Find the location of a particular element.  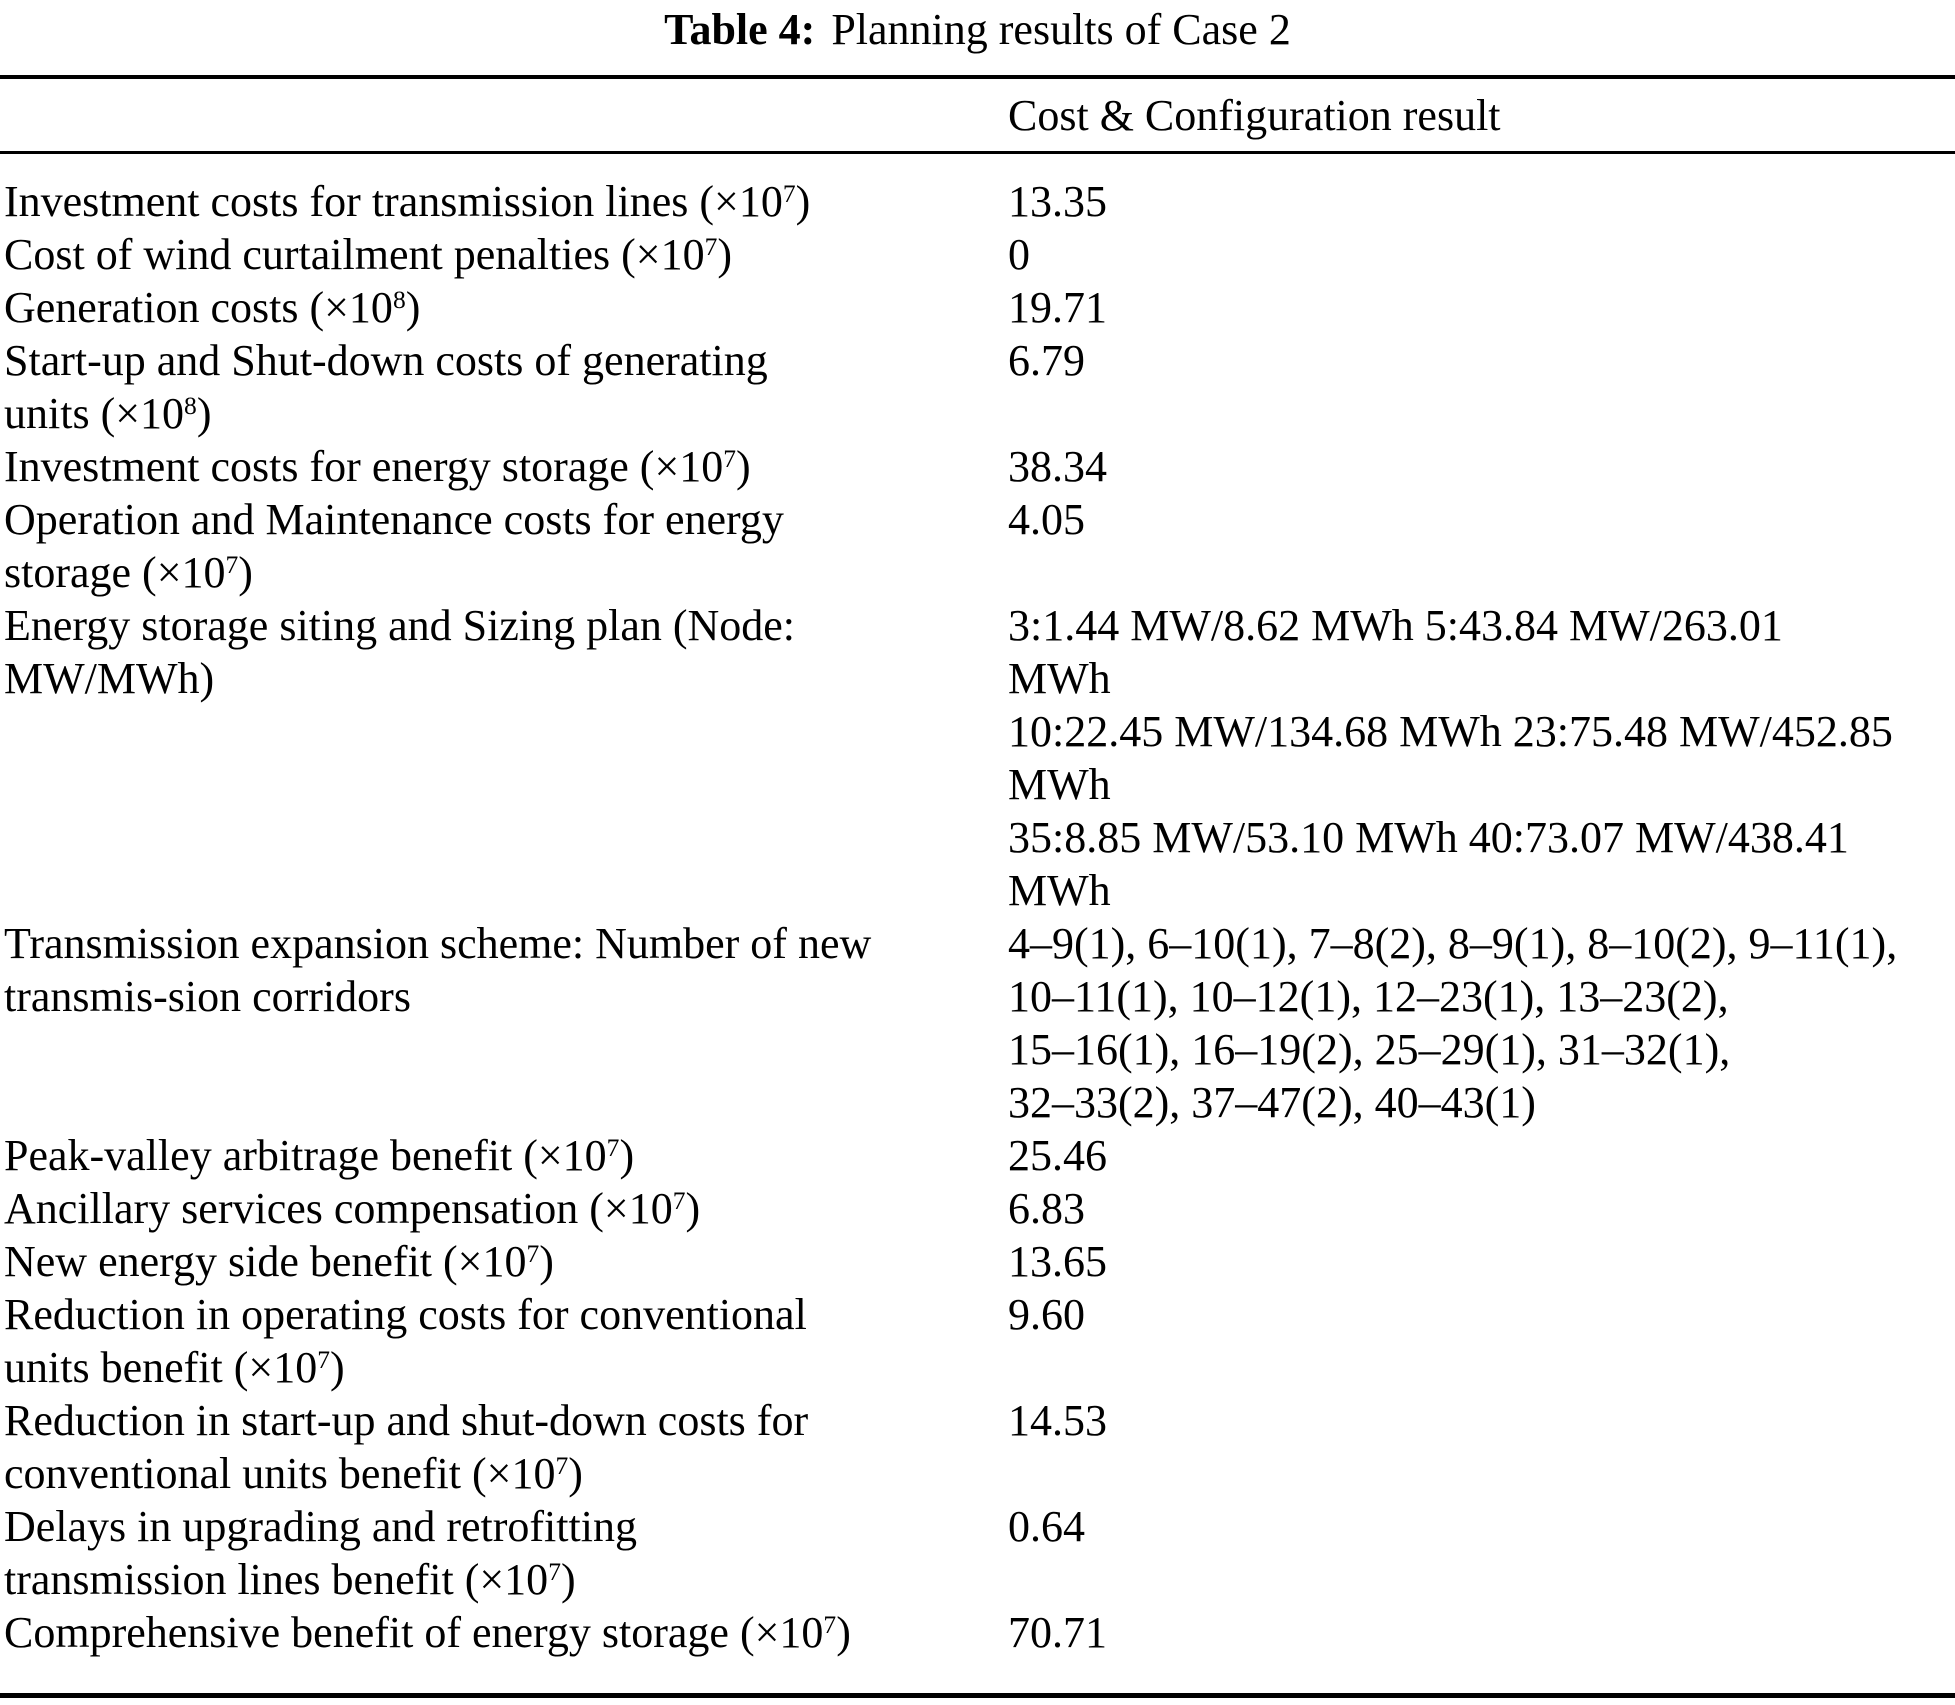

row-value: 14.53 is located at coordinates (1057, 1420).